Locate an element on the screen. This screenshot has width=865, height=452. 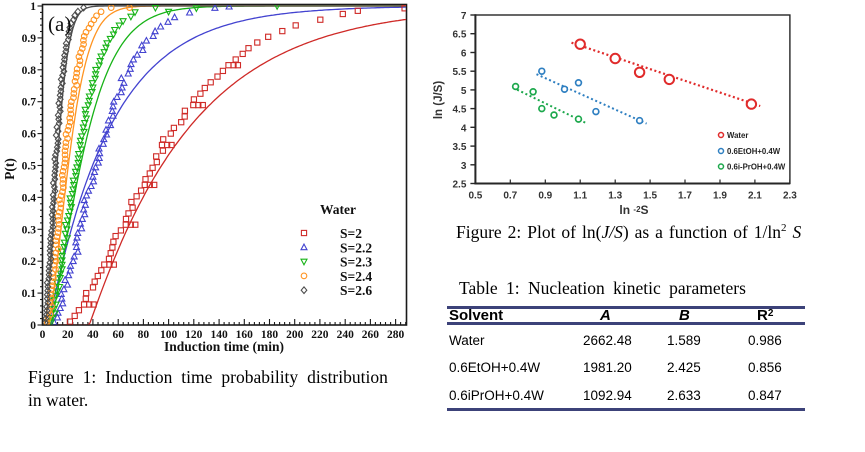
svg-text: ln (J/S) is located at coordinates (439, 100).